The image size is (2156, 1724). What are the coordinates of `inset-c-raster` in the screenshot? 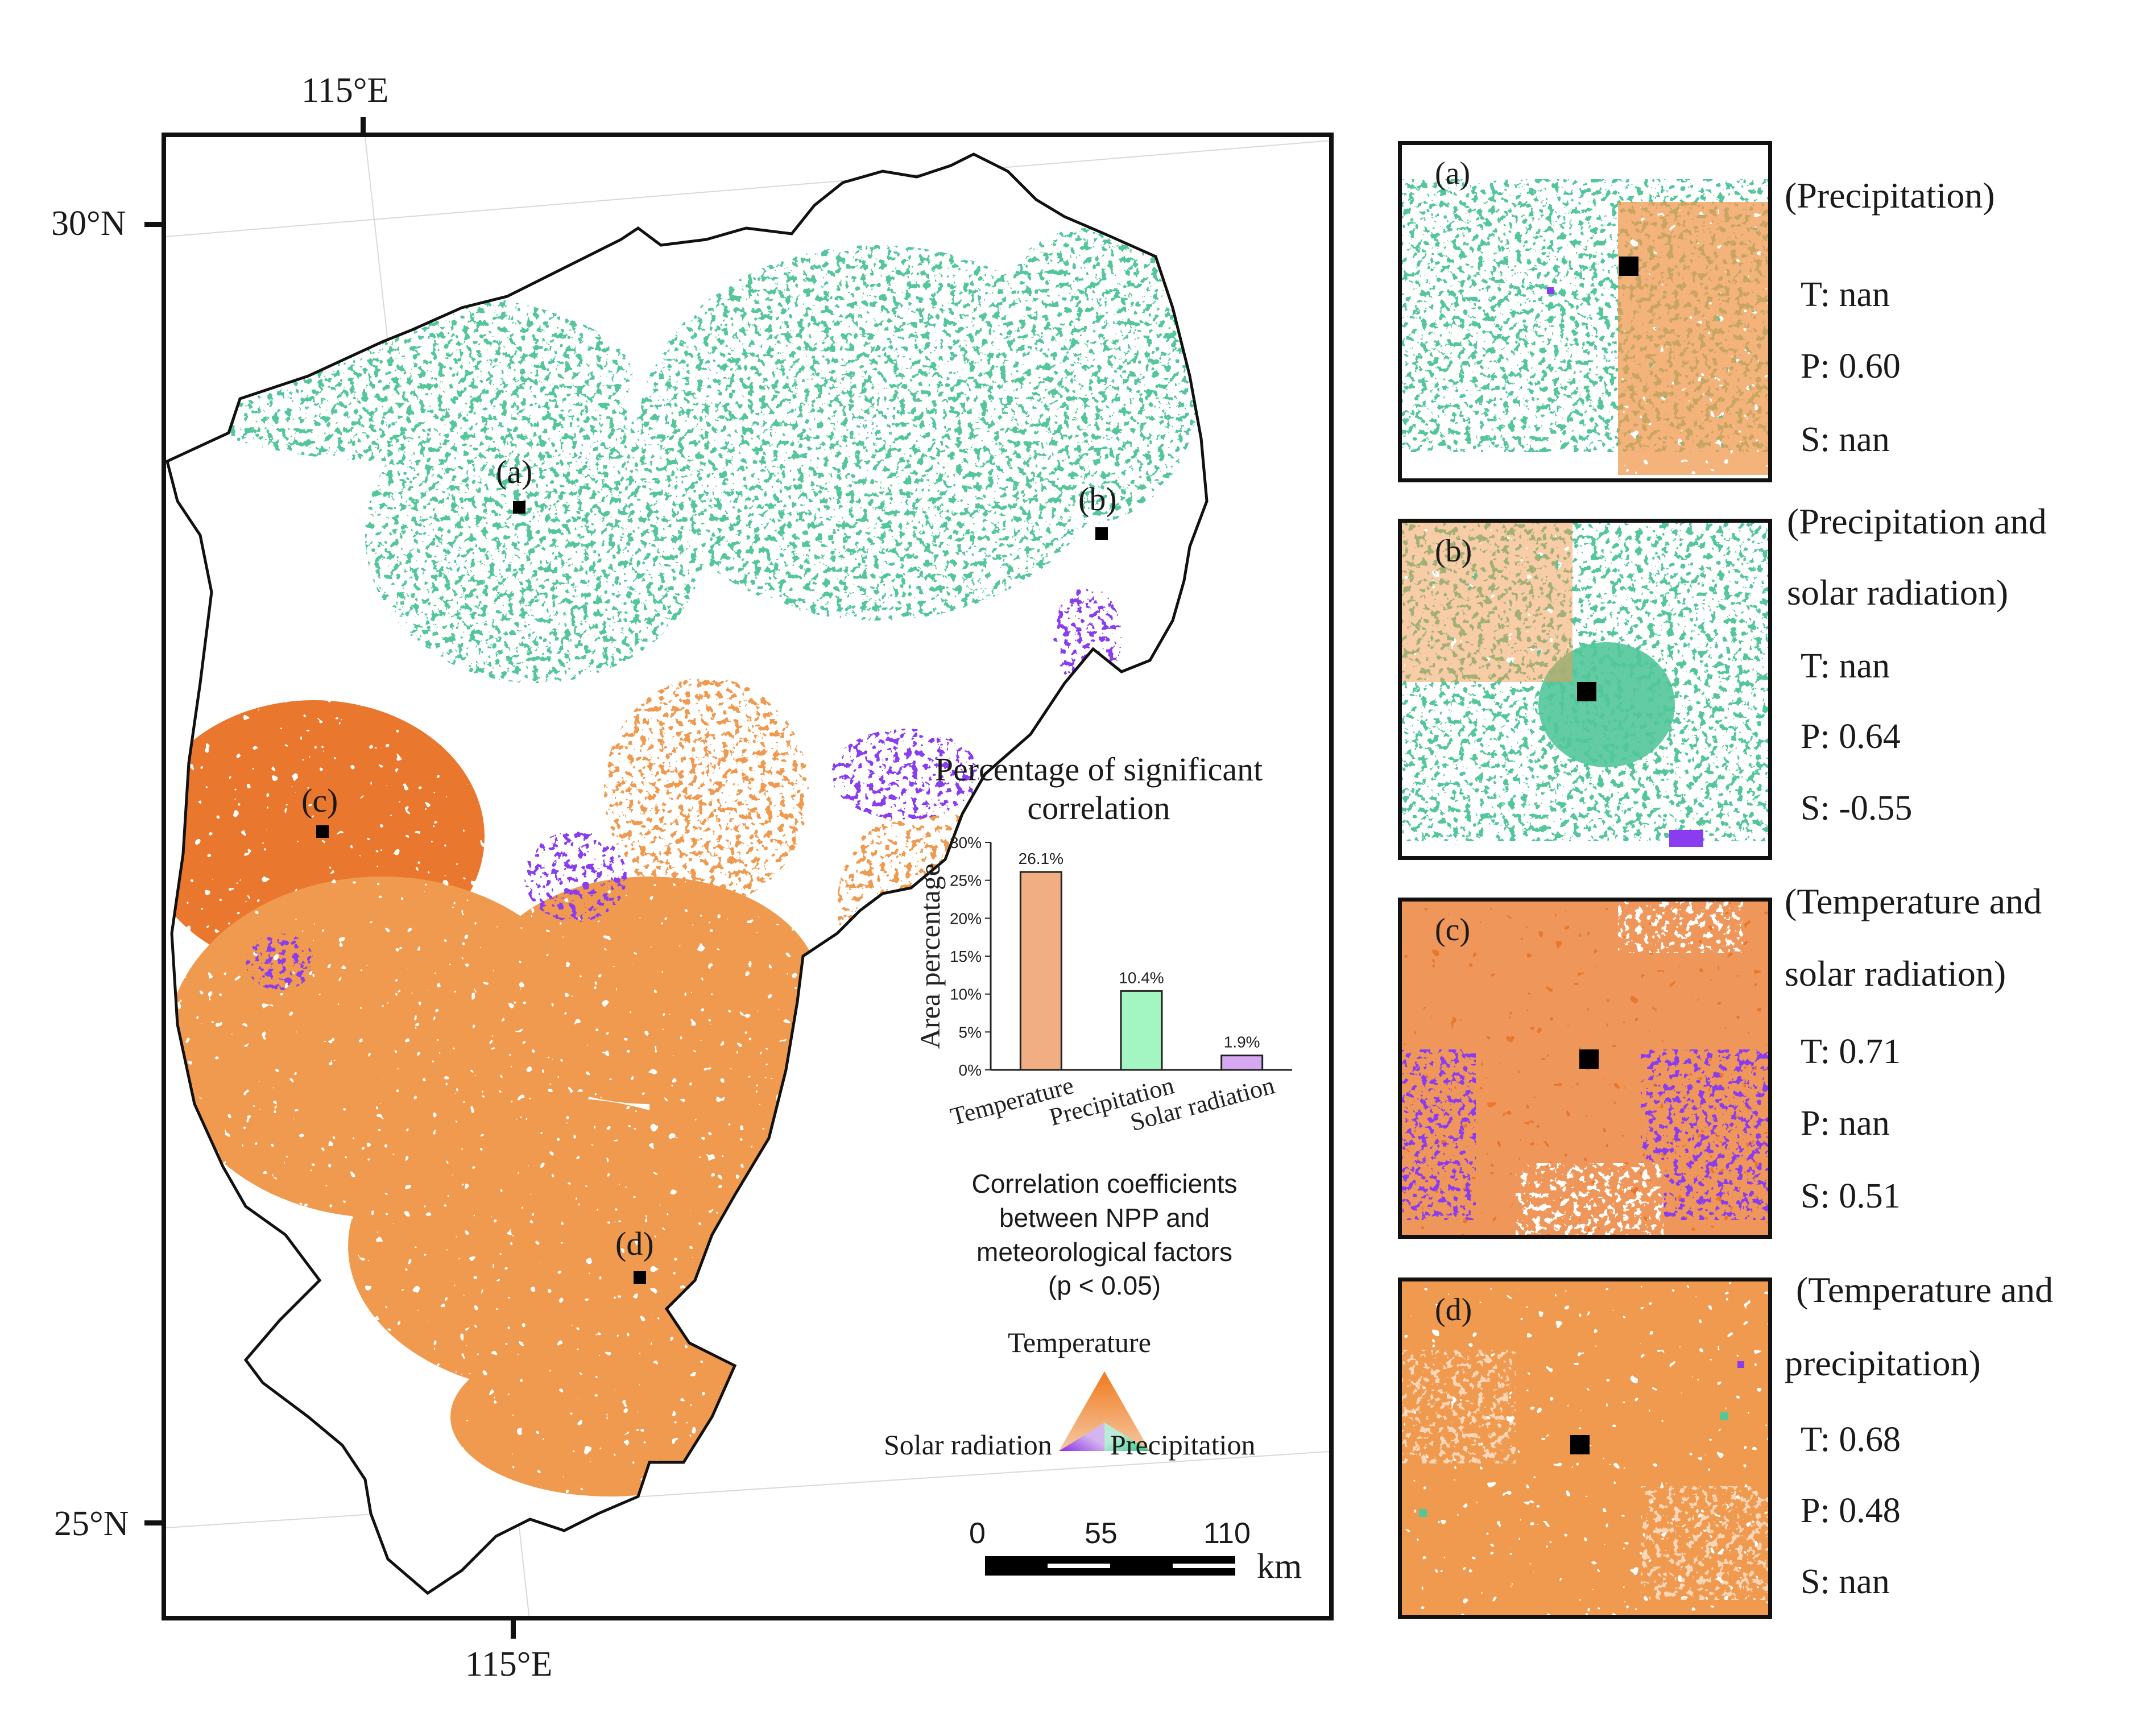 It's located at (1585, 1068).